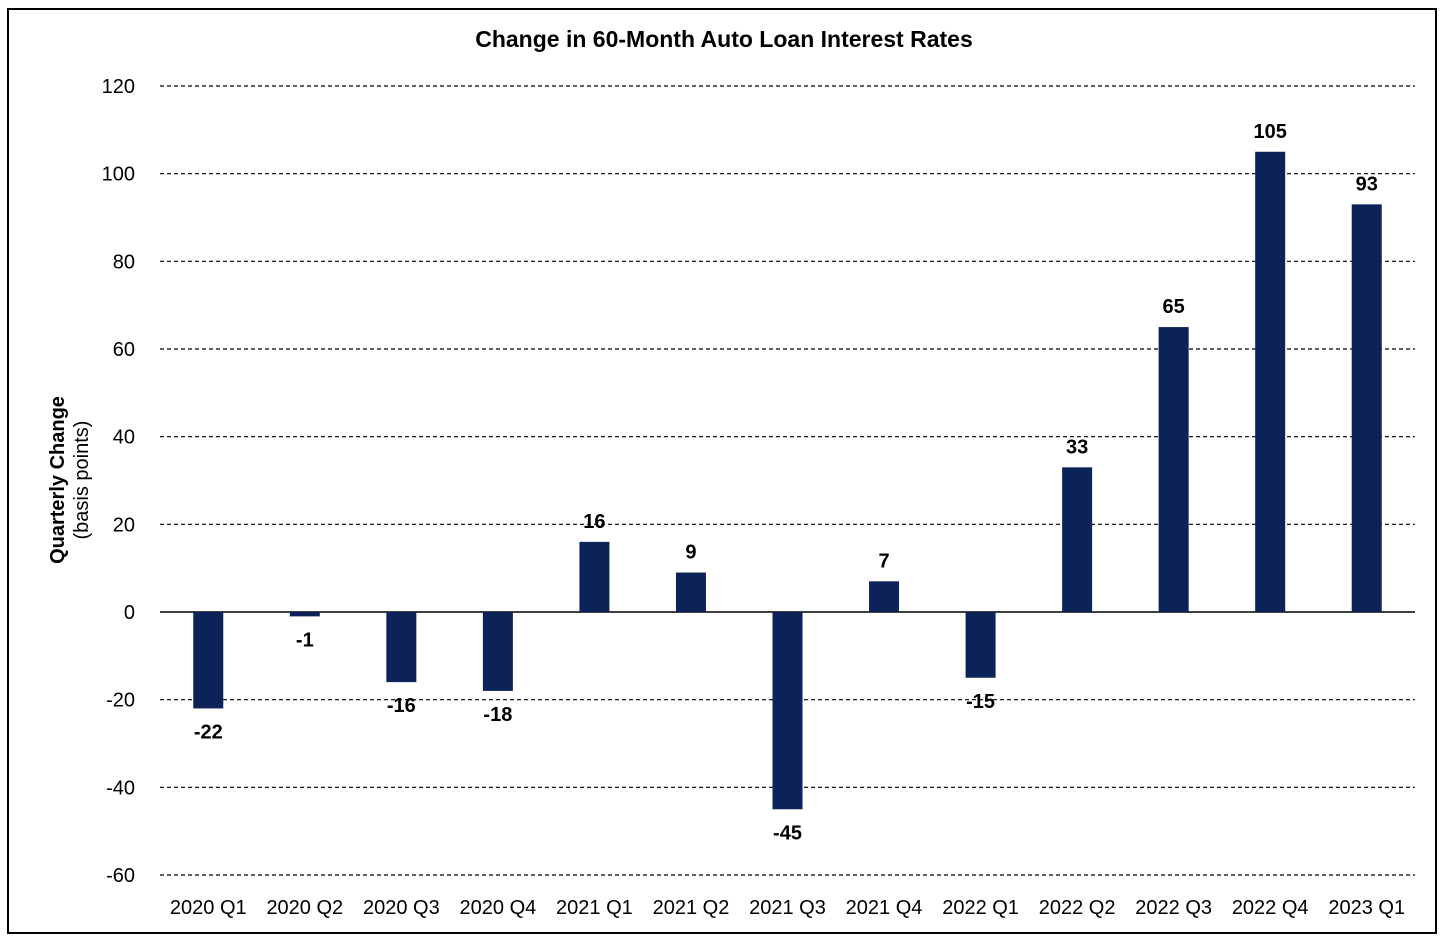  I want to click on data-label: -18, so click(497, 715).